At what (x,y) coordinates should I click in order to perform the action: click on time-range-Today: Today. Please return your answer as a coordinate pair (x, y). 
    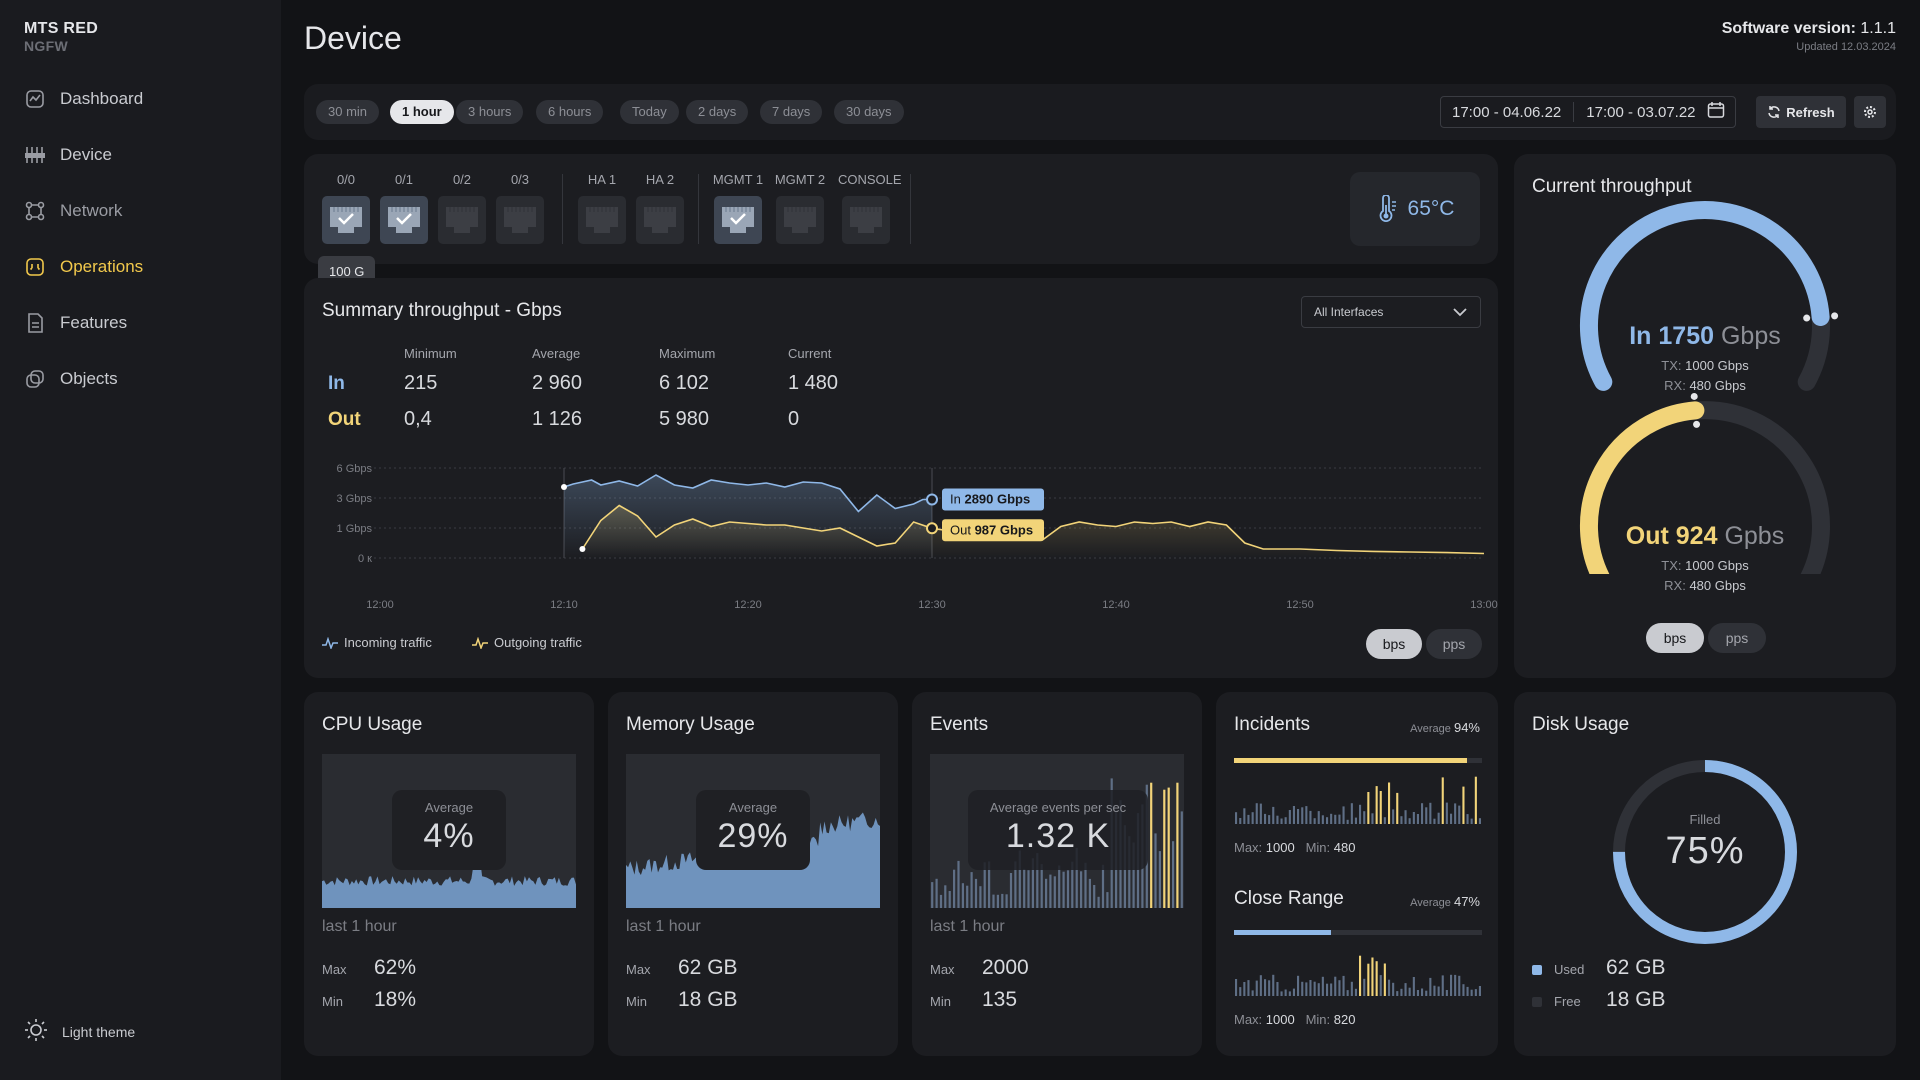
    Looking at the image, I should click on (649, 112).